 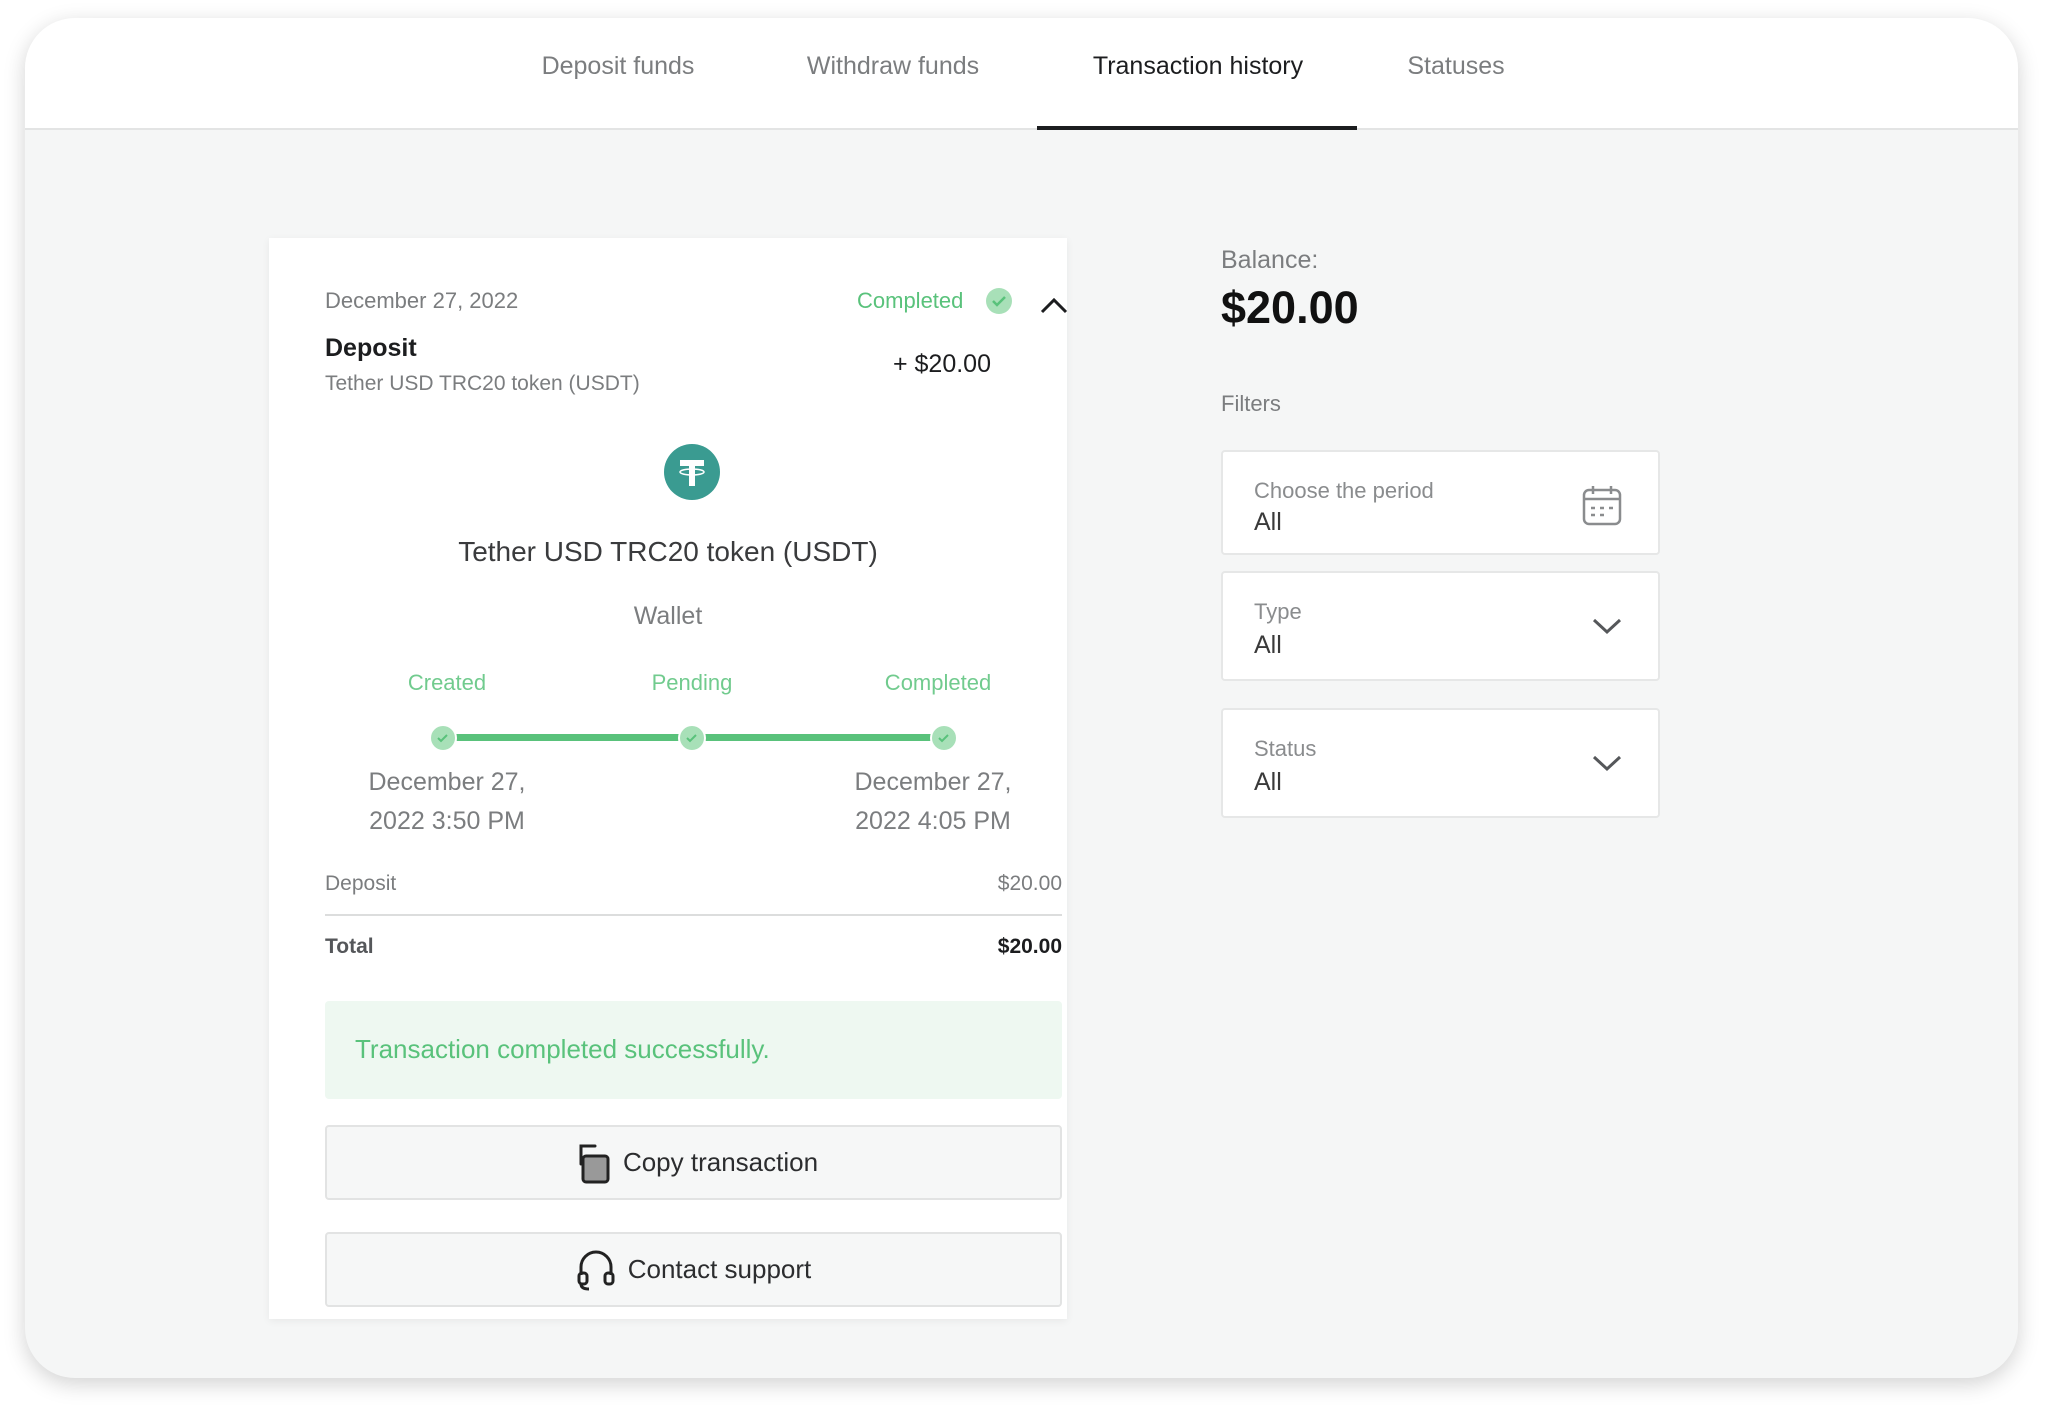 I want to click on tab-transaction-history: Transaction history, so click(x=1198, y=66).